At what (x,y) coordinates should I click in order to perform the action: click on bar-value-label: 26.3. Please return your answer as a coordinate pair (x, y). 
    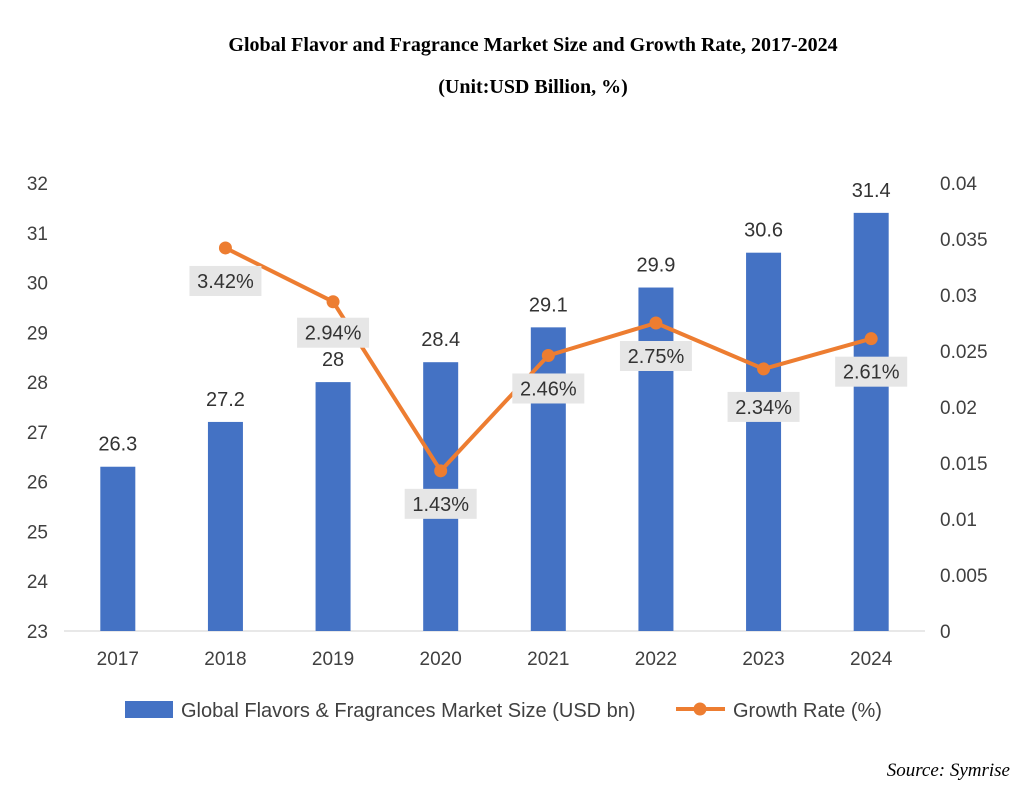
    Looking at the image, I should click on (117, 445).